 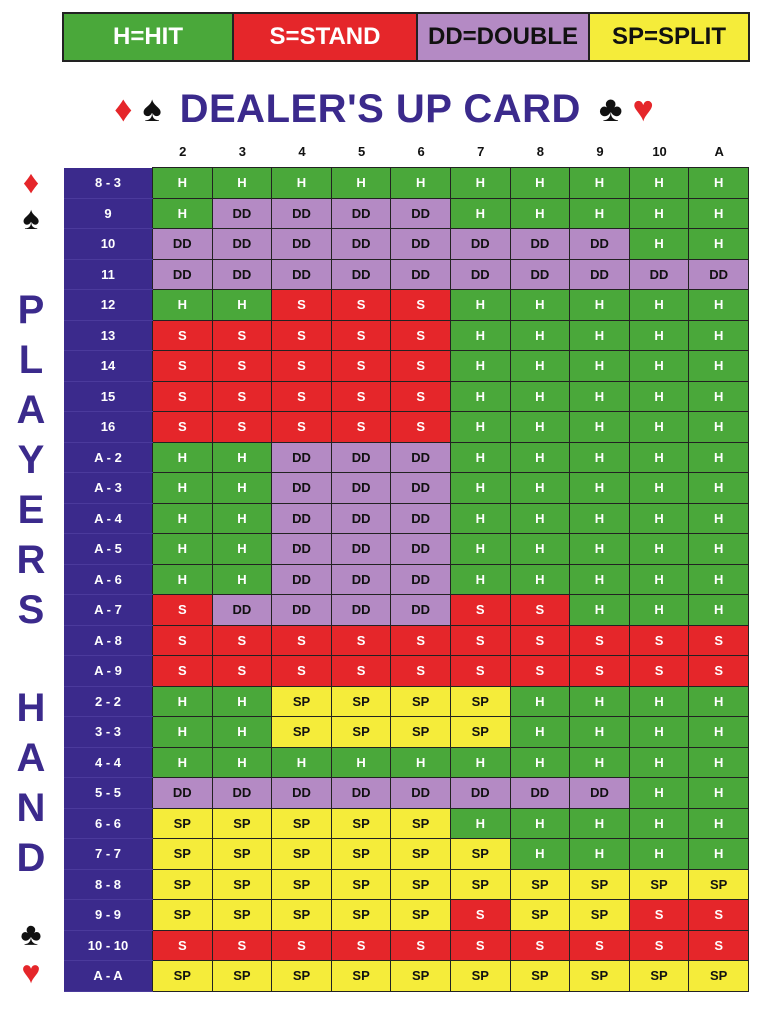 I want to click on player-hand-label: A - 2, so click(x=108, y=457).